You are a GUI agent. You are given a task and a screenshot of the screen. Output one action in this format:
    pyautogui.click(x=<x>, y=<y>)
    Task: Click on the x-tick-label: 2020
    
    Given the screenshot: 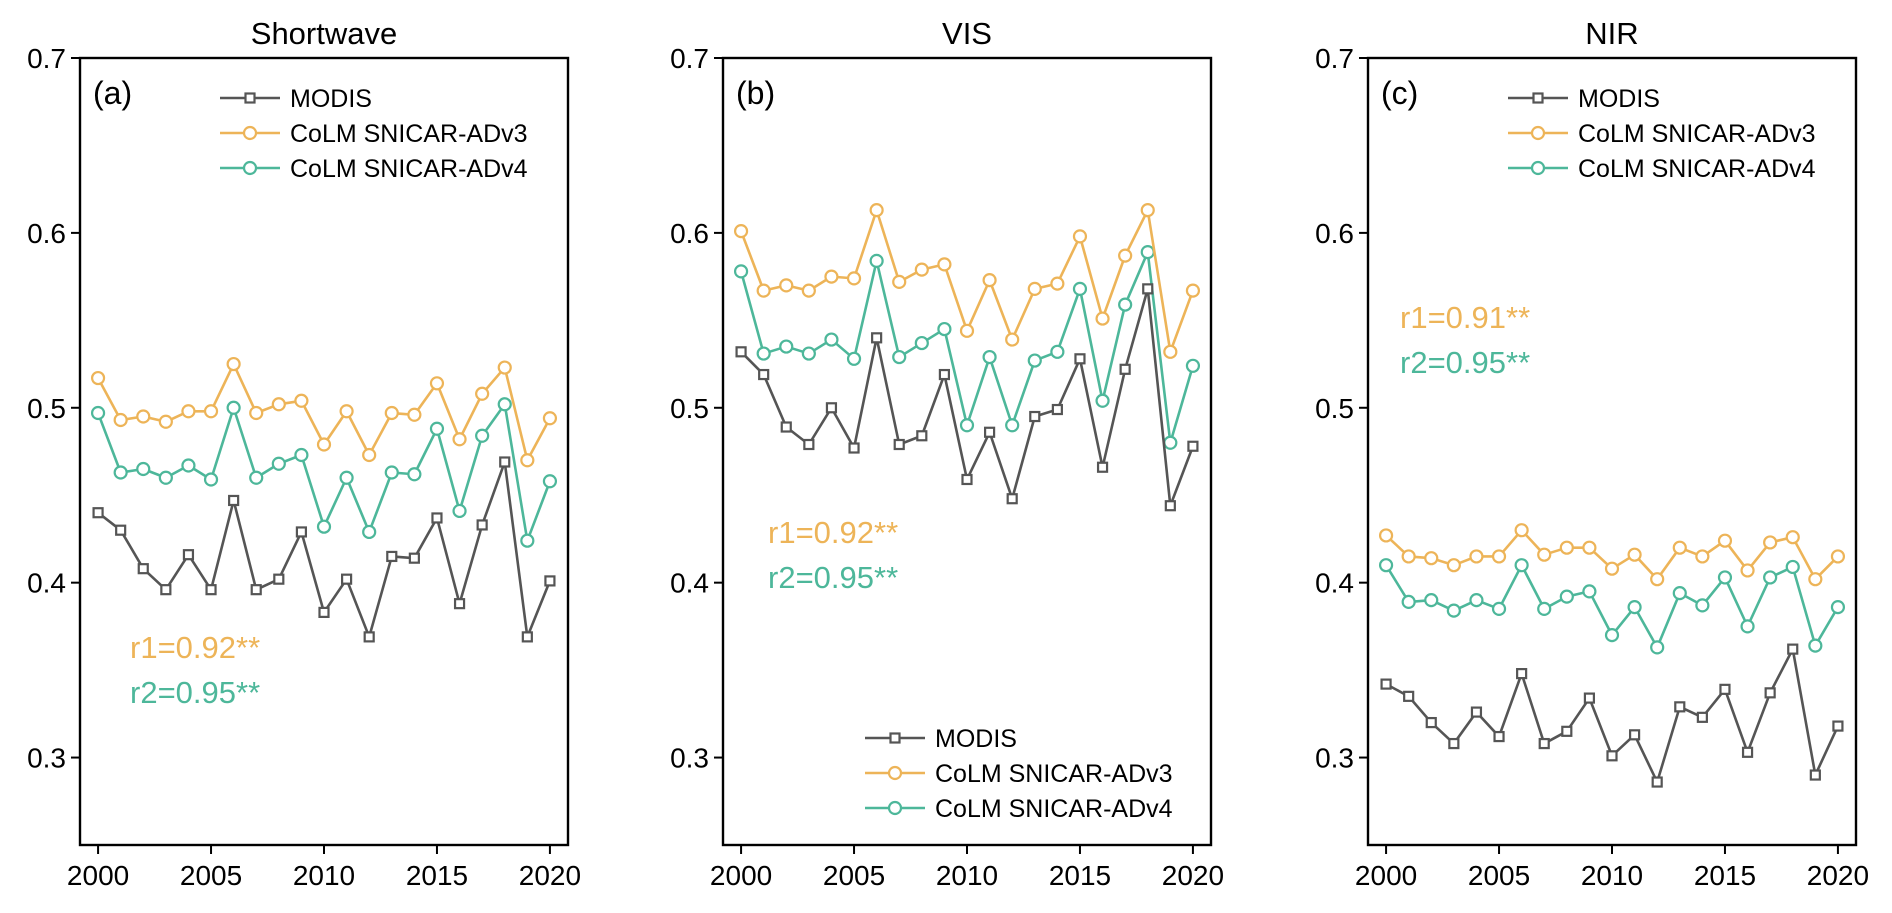 What is the action you would take?
    pyautogui.click(x=550, y=875)
    